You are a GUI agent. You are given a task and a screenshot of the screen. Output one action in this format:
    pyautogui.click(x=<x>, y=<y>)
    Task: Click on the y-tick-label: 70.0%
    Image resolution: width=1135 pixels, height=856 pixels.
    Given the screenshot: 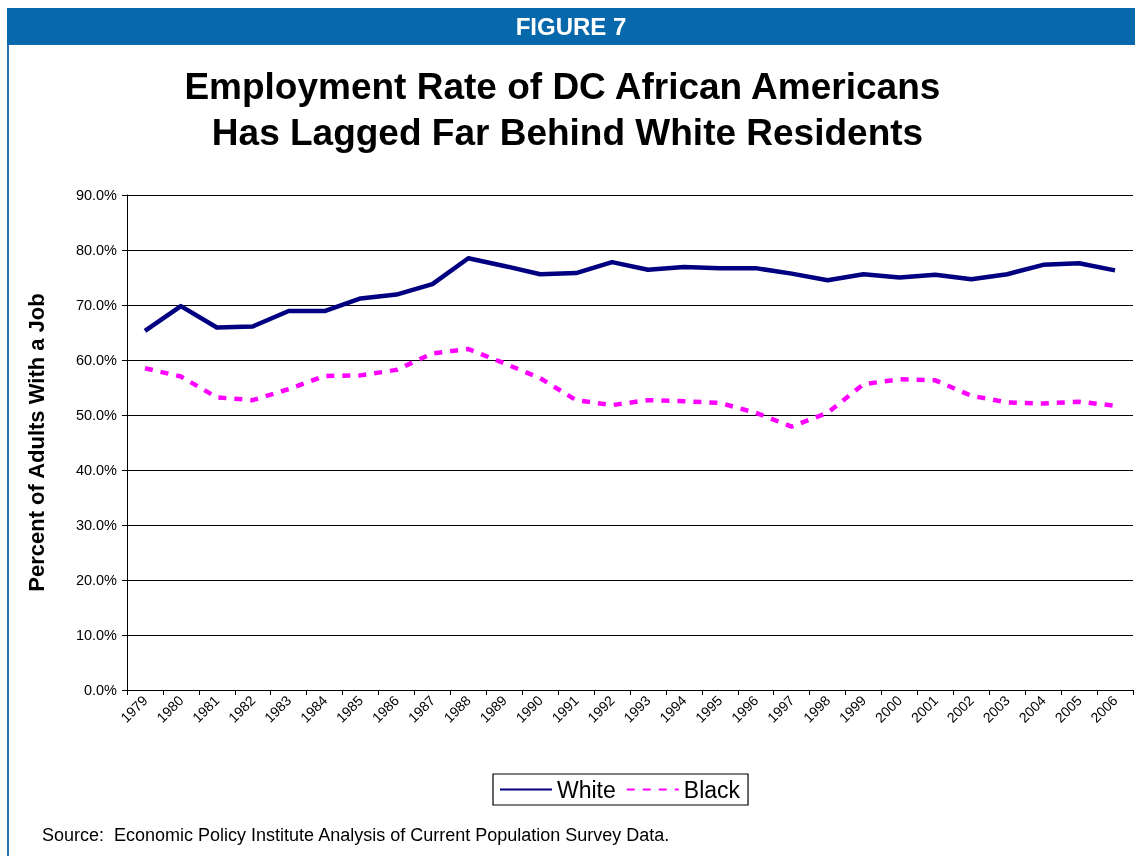 What is the action you would take?
    pyautogui.click(x=96, y=305)
    